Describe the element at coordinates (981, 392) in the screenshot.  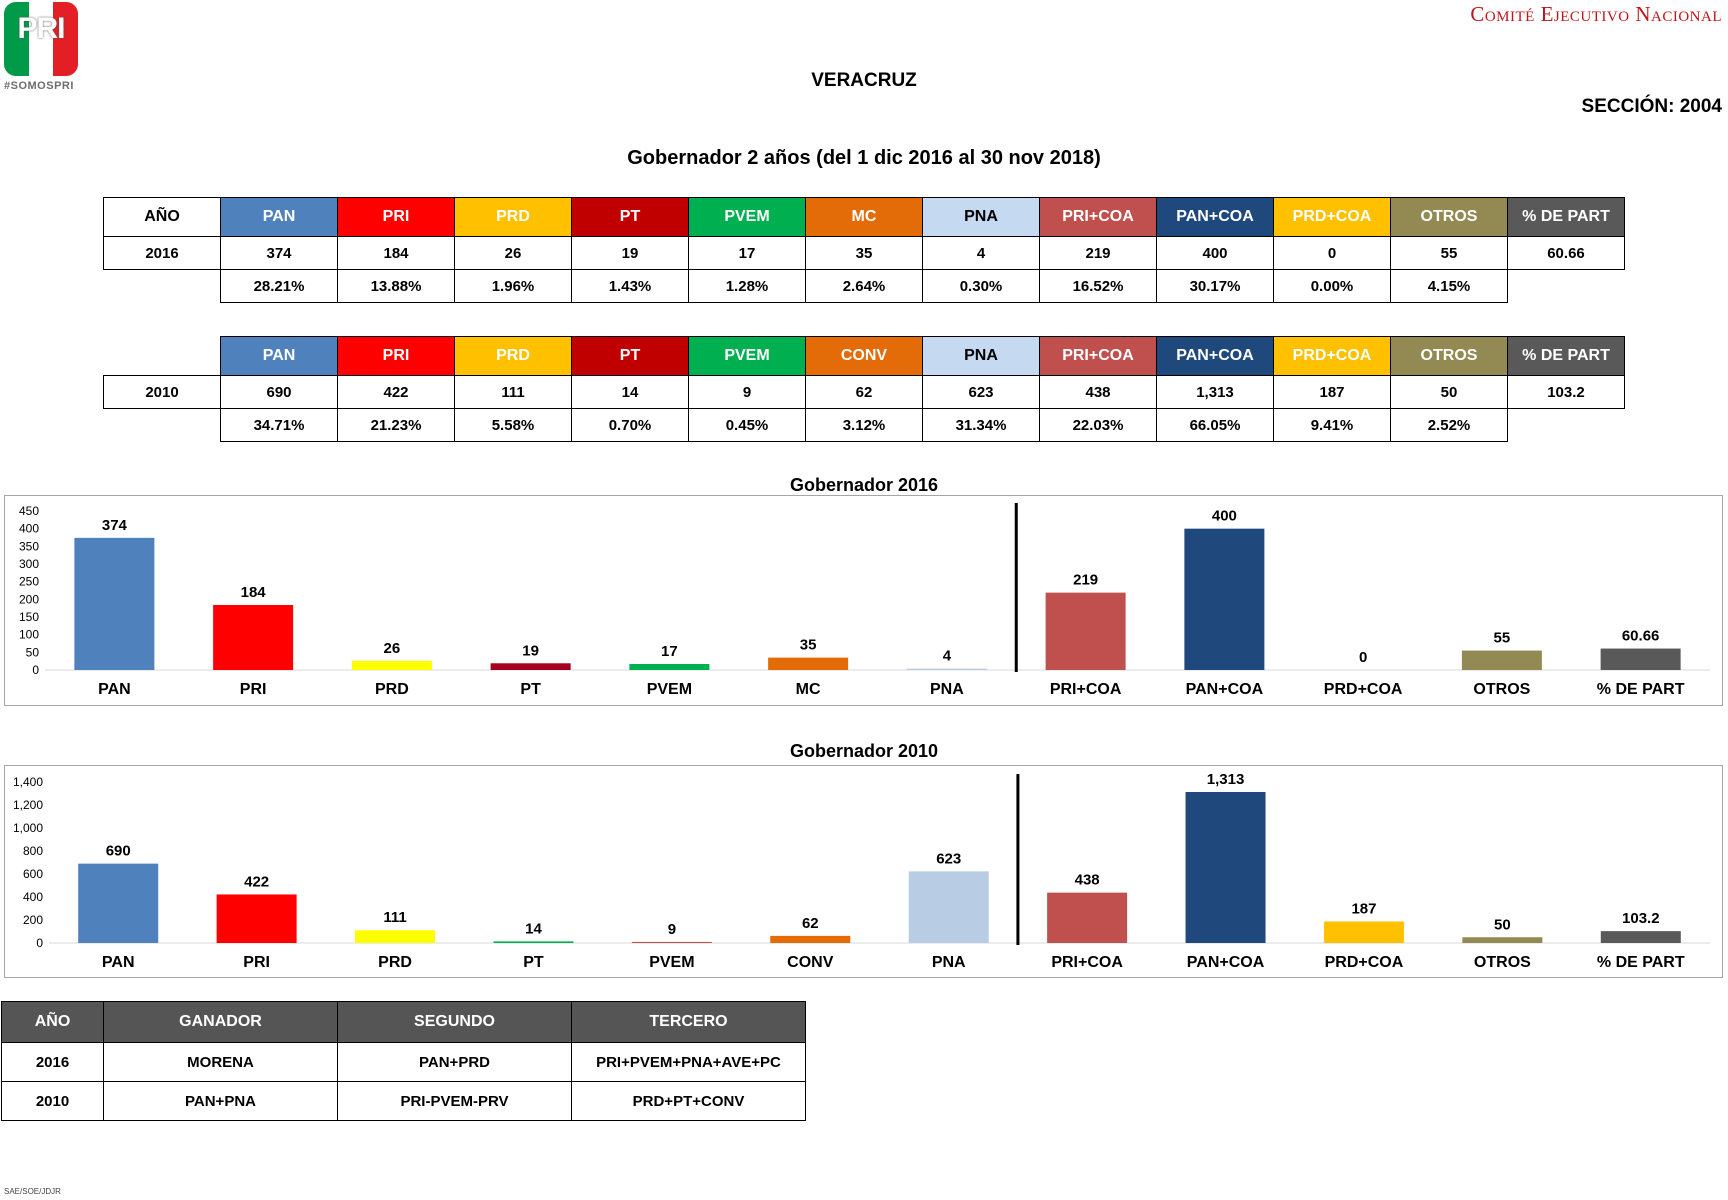
I see `vote-cell: 623` at that location.